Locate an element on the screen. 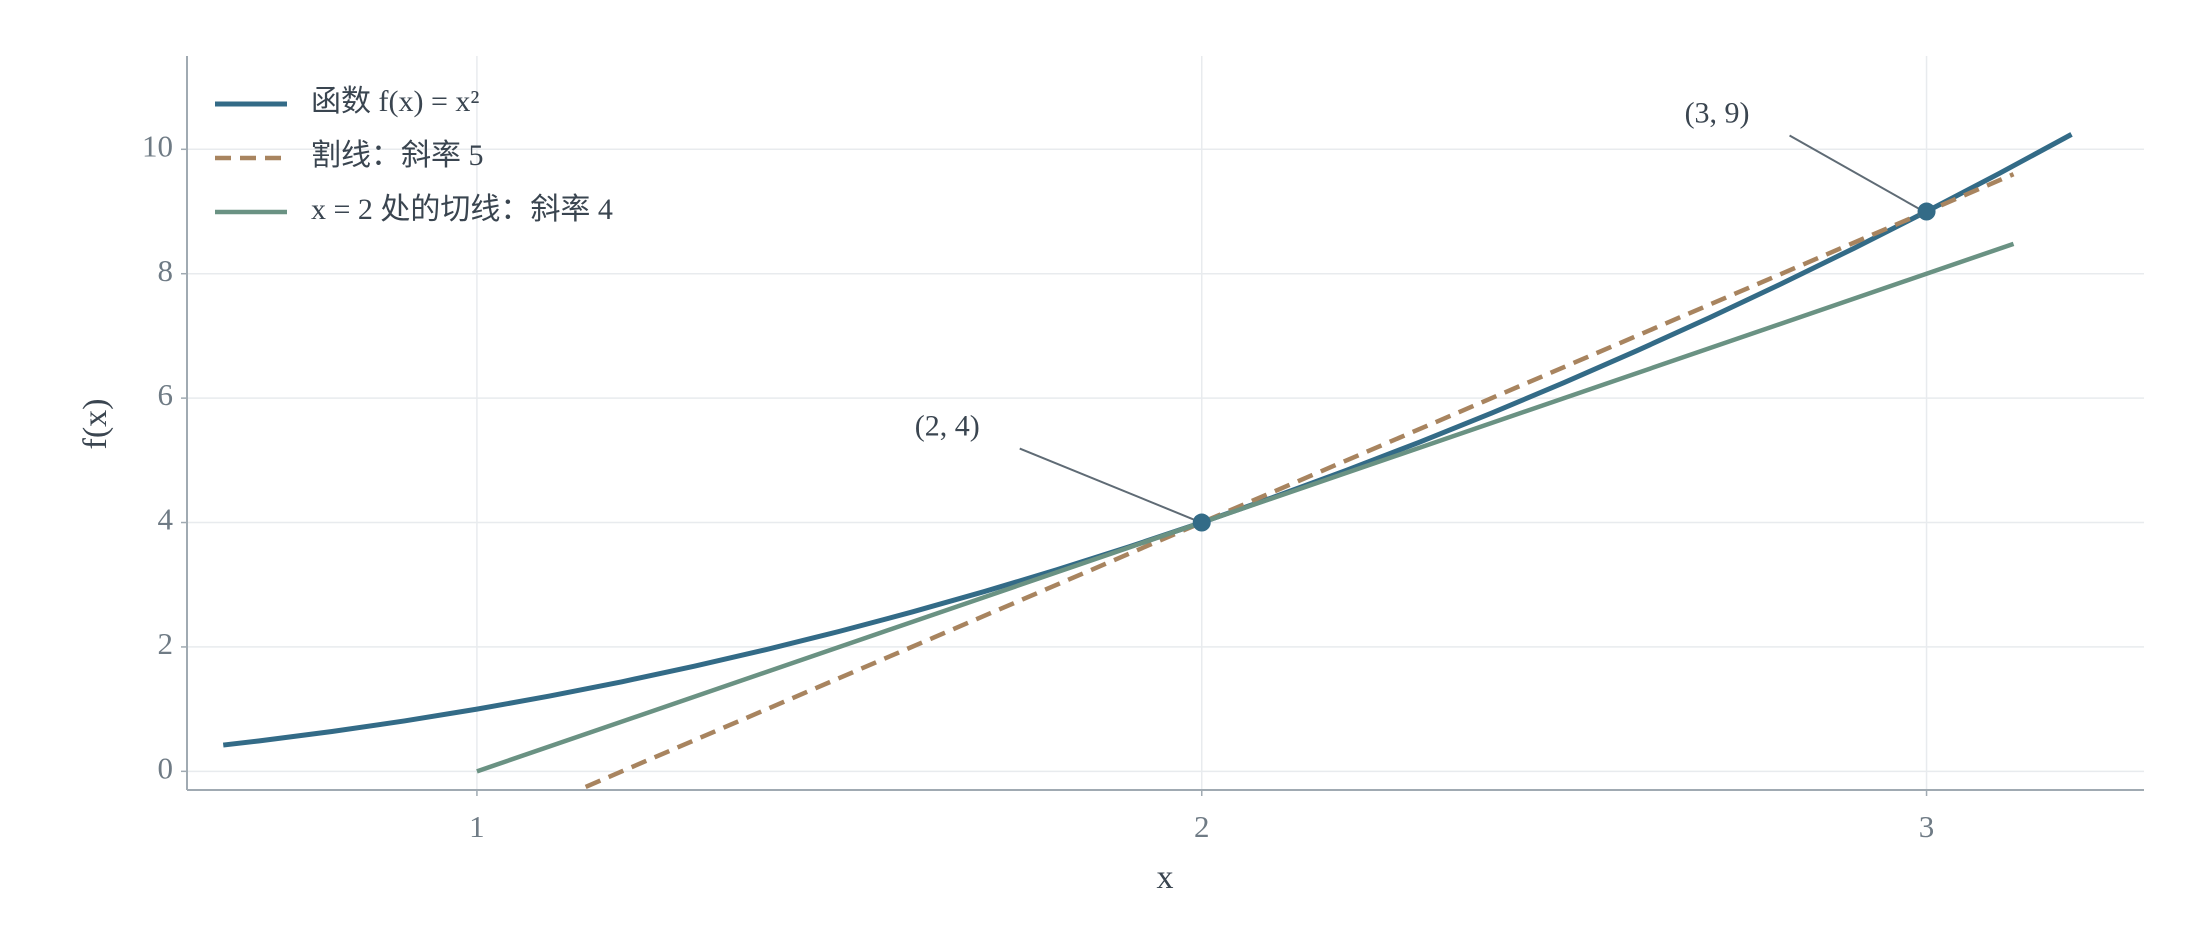 Image resolution: width=2200 pixels, height=945 pixels. y-tick-label: 4 is located at coordinates (166, 519).